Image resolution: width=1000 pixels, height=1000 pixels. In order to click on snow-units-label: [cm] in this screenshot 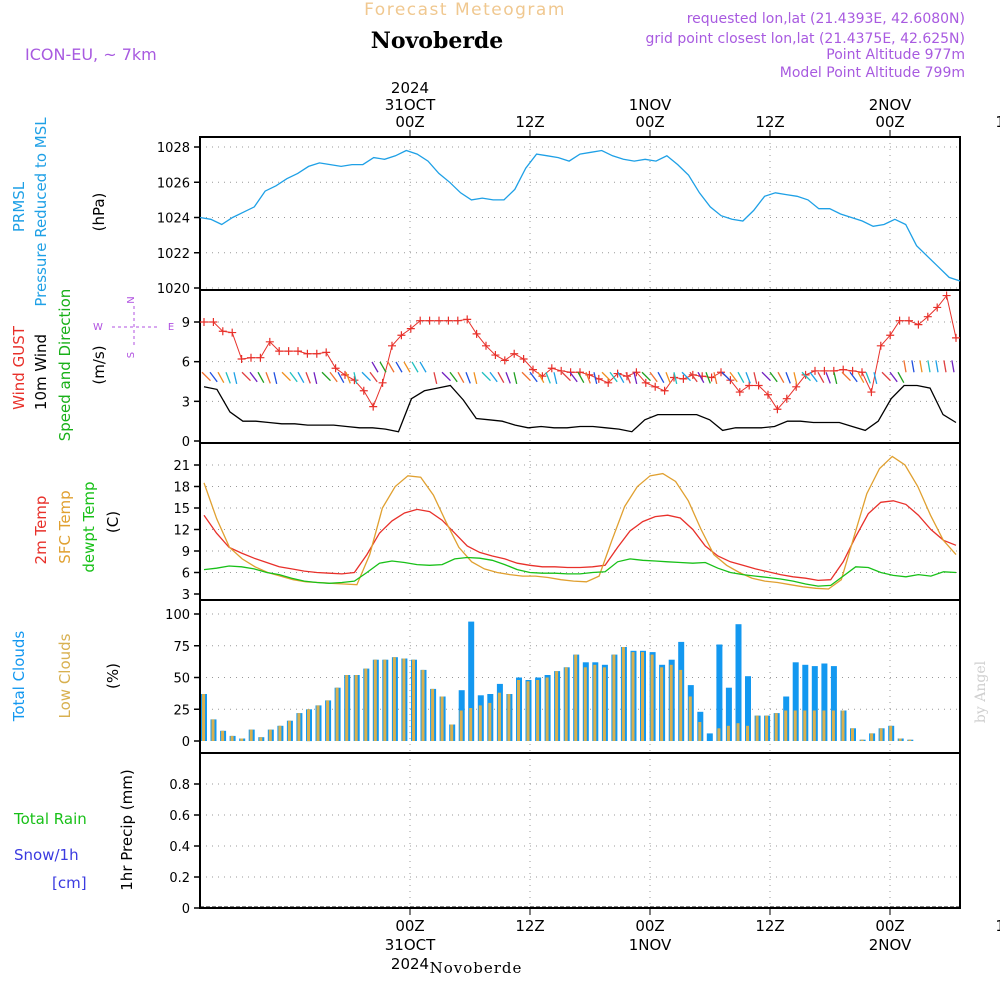, I will do `click(69, 883)`.